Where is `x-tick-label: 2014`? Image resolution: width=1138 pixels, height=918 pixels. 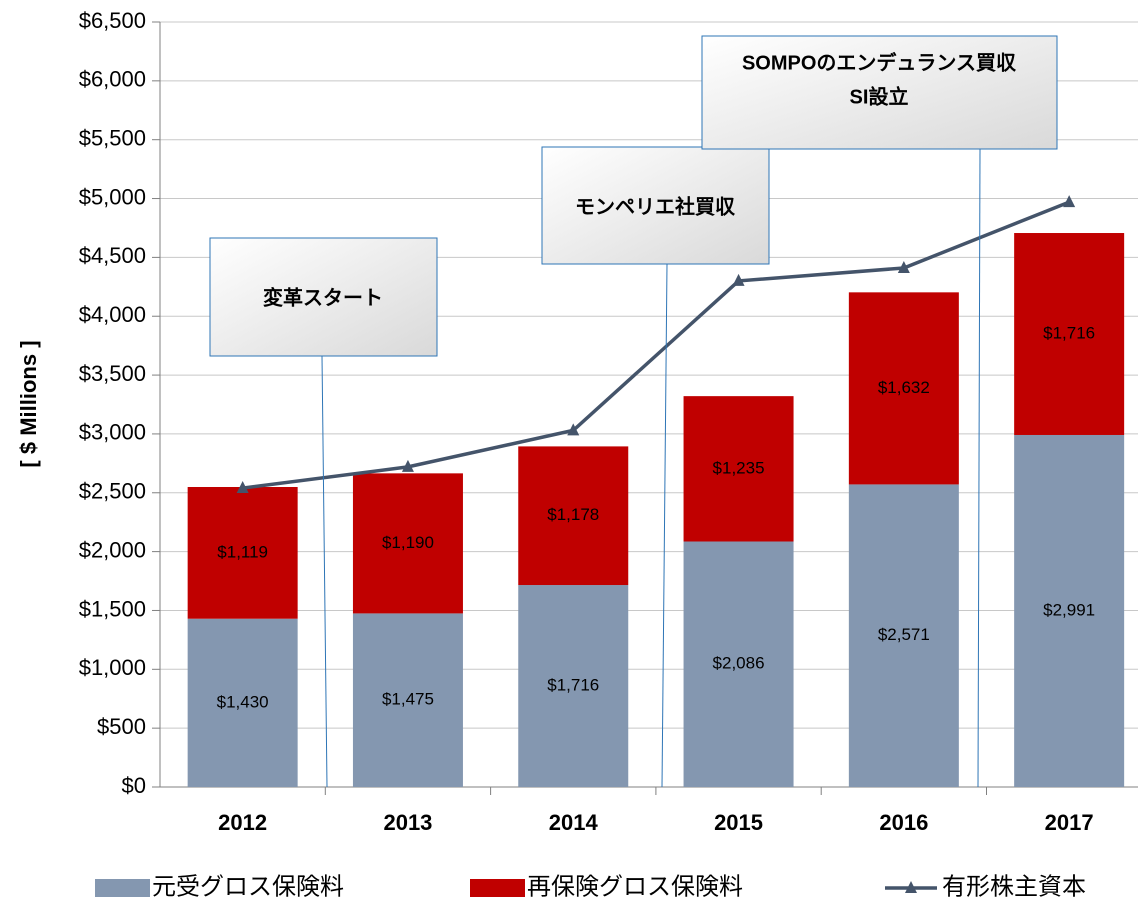 x-tick-label: 2014 is located at coordinates (574, 822).